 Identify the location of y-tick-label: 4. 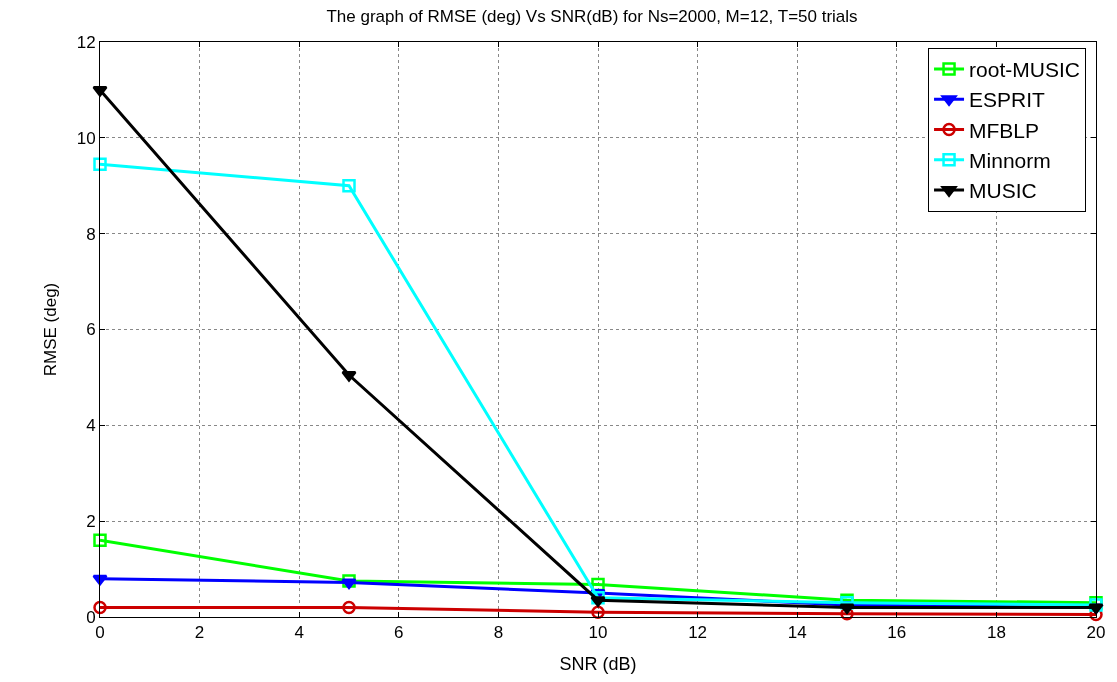
(91, 426).